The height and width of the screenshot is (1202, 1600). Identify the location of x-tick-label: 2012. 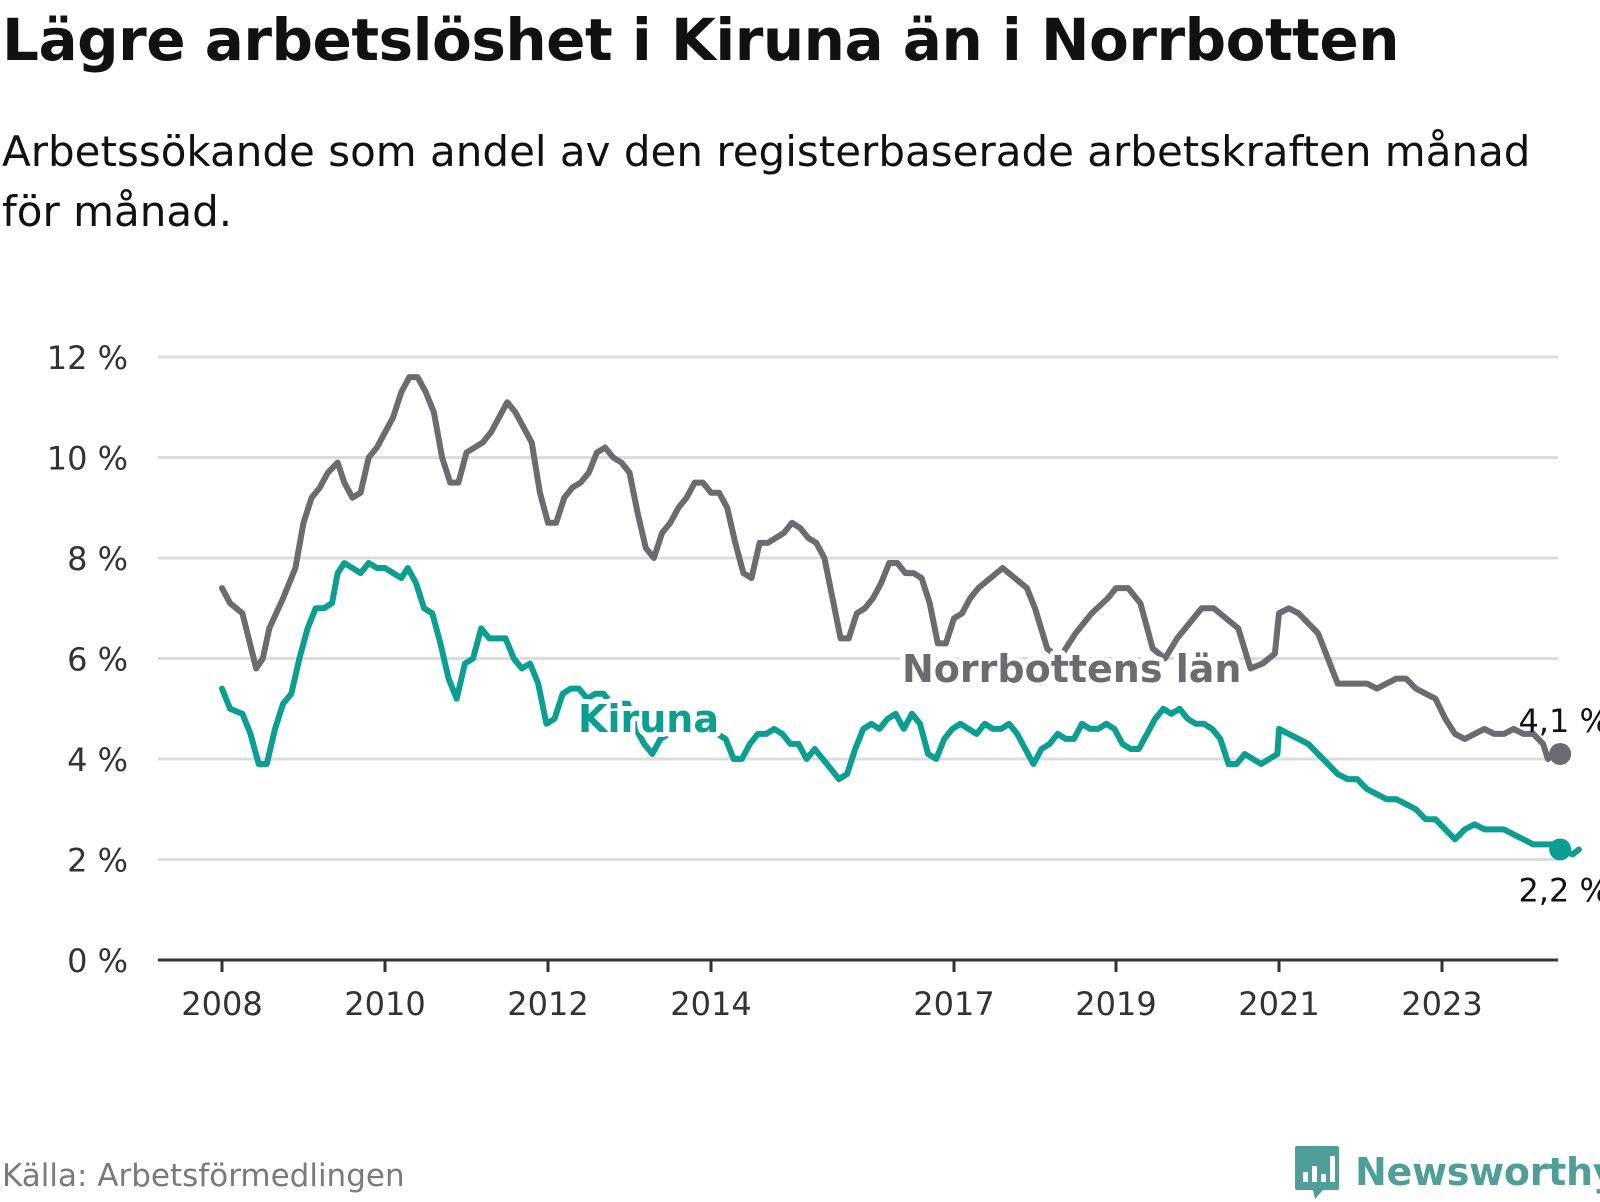
(547, 1004).